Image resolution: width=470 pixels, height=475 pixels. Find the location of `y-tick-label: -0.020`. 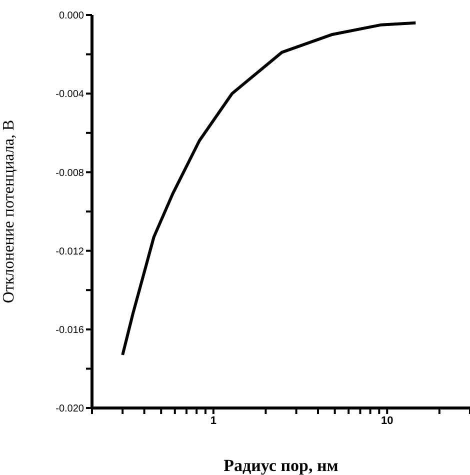

y-tick-label: -0.020 is located at coordinates (70, 409).